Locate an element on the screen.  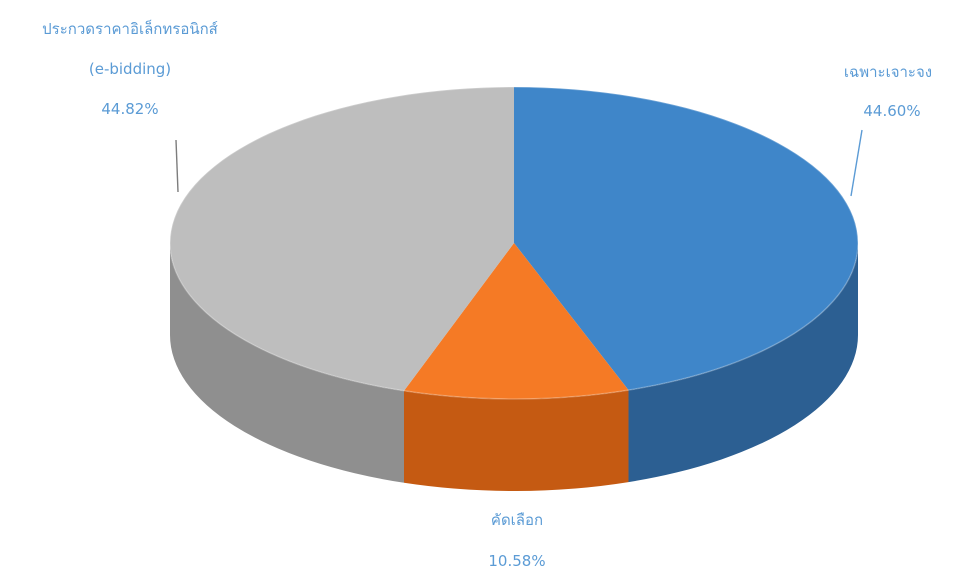
slice-label-specific: เฉพาะเจาะจง is located at coordinates (888, 72).